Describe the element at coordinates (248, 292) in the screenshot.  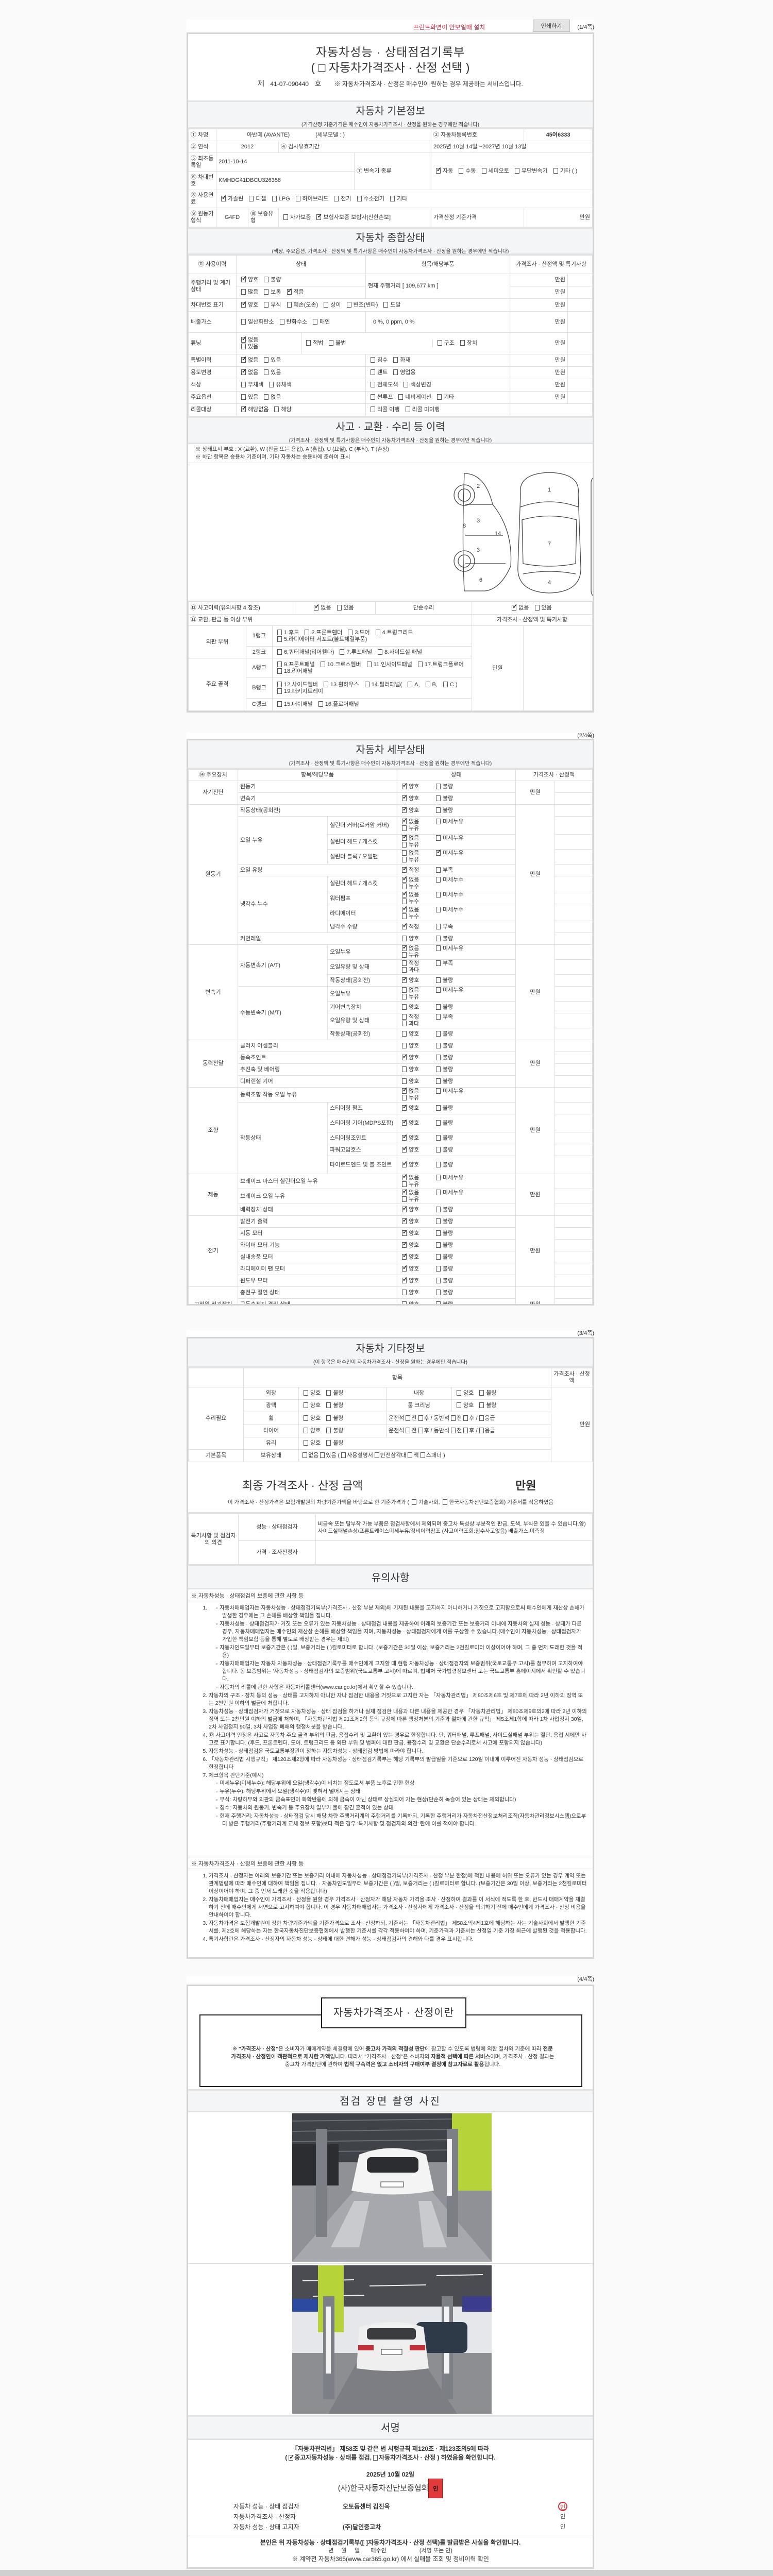
I see `option: 많음` at that location.